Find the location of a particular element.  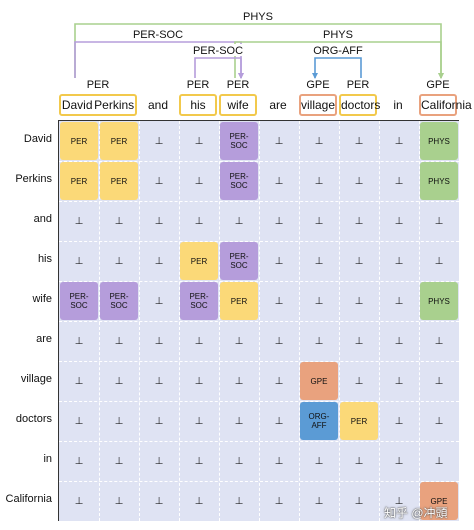

relation-arc-3: PER-SOC is located at coordinates (218, 61).